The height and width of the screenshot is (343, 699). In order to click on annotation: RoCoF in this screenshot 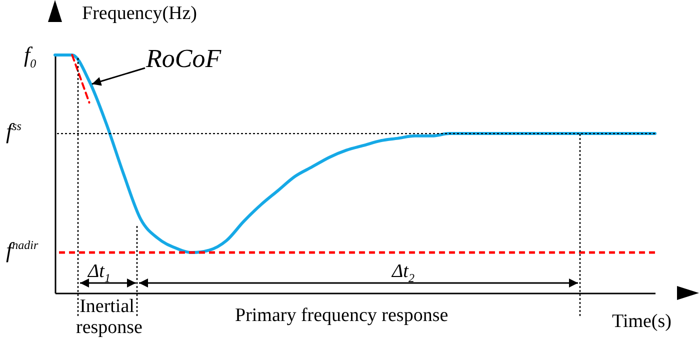, I will do `click(184, 58)`.